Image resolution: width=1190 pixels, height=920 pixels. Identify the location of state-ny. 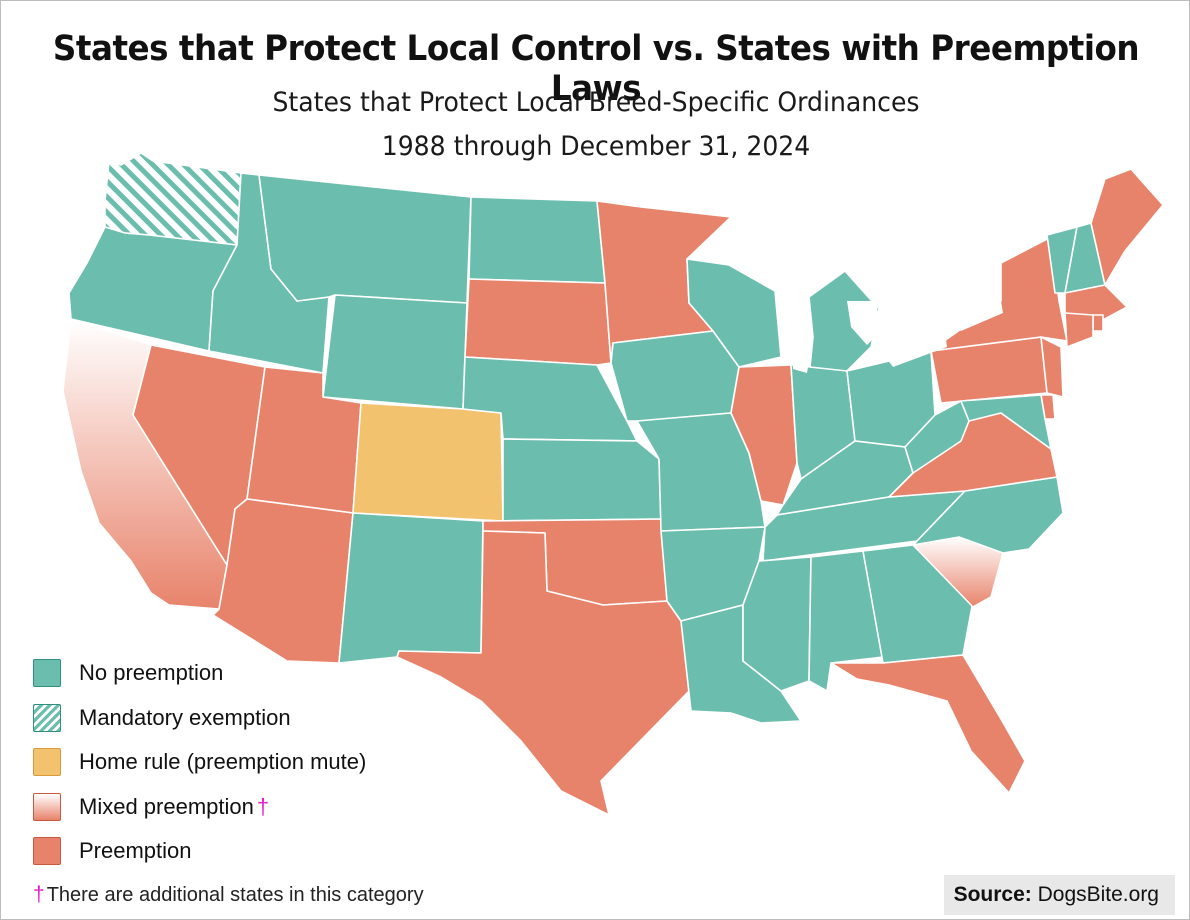
(999, 294).